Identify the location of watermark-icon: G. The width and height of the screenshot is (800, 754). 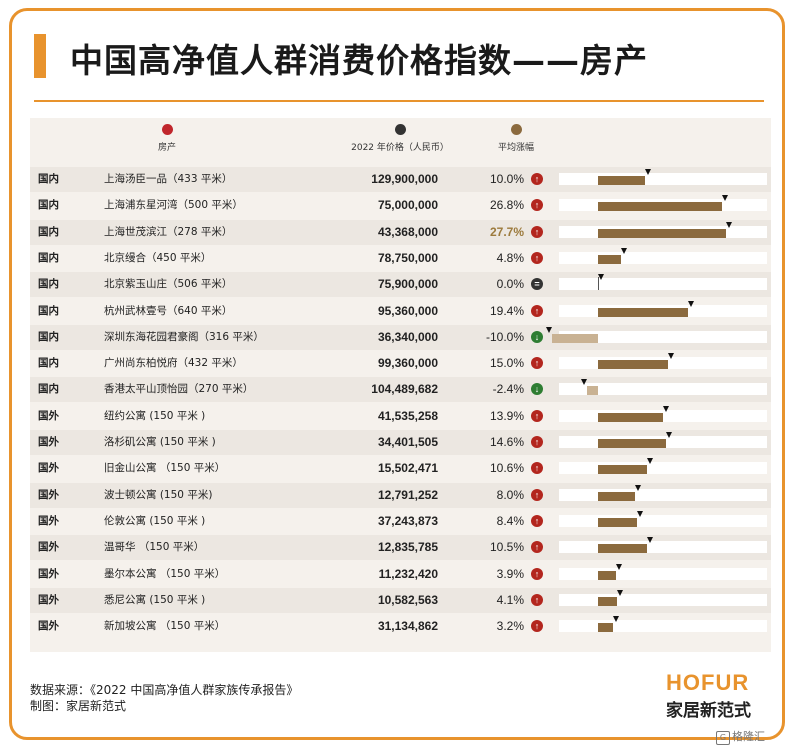
(723, 738).